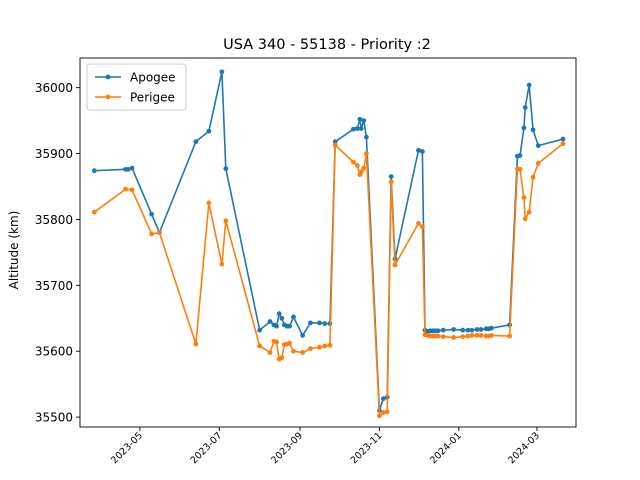 The height and width of the screenshot is (480, 640). I want to click on y-tick-label: 36000, so click(54, 88).